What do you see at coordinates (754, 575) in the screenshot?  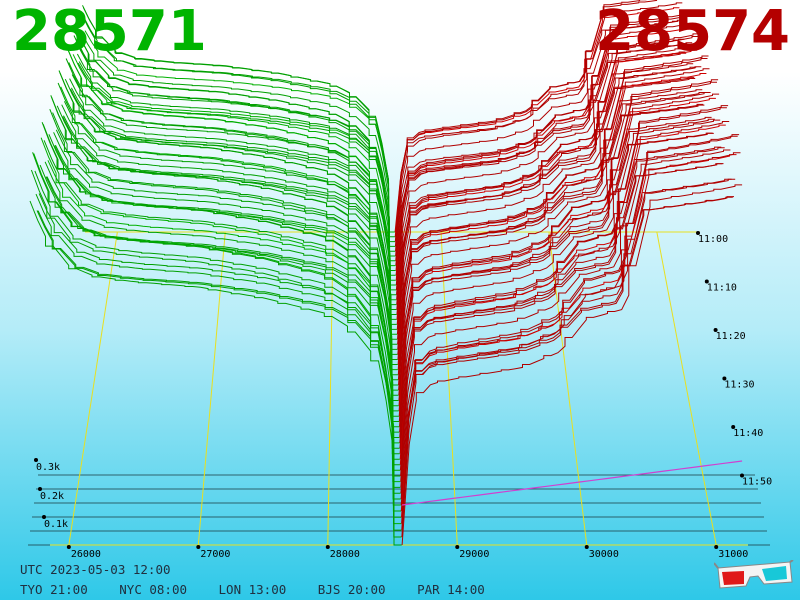 I see `3d-glasses-icon` at bounding box center [754, 575].